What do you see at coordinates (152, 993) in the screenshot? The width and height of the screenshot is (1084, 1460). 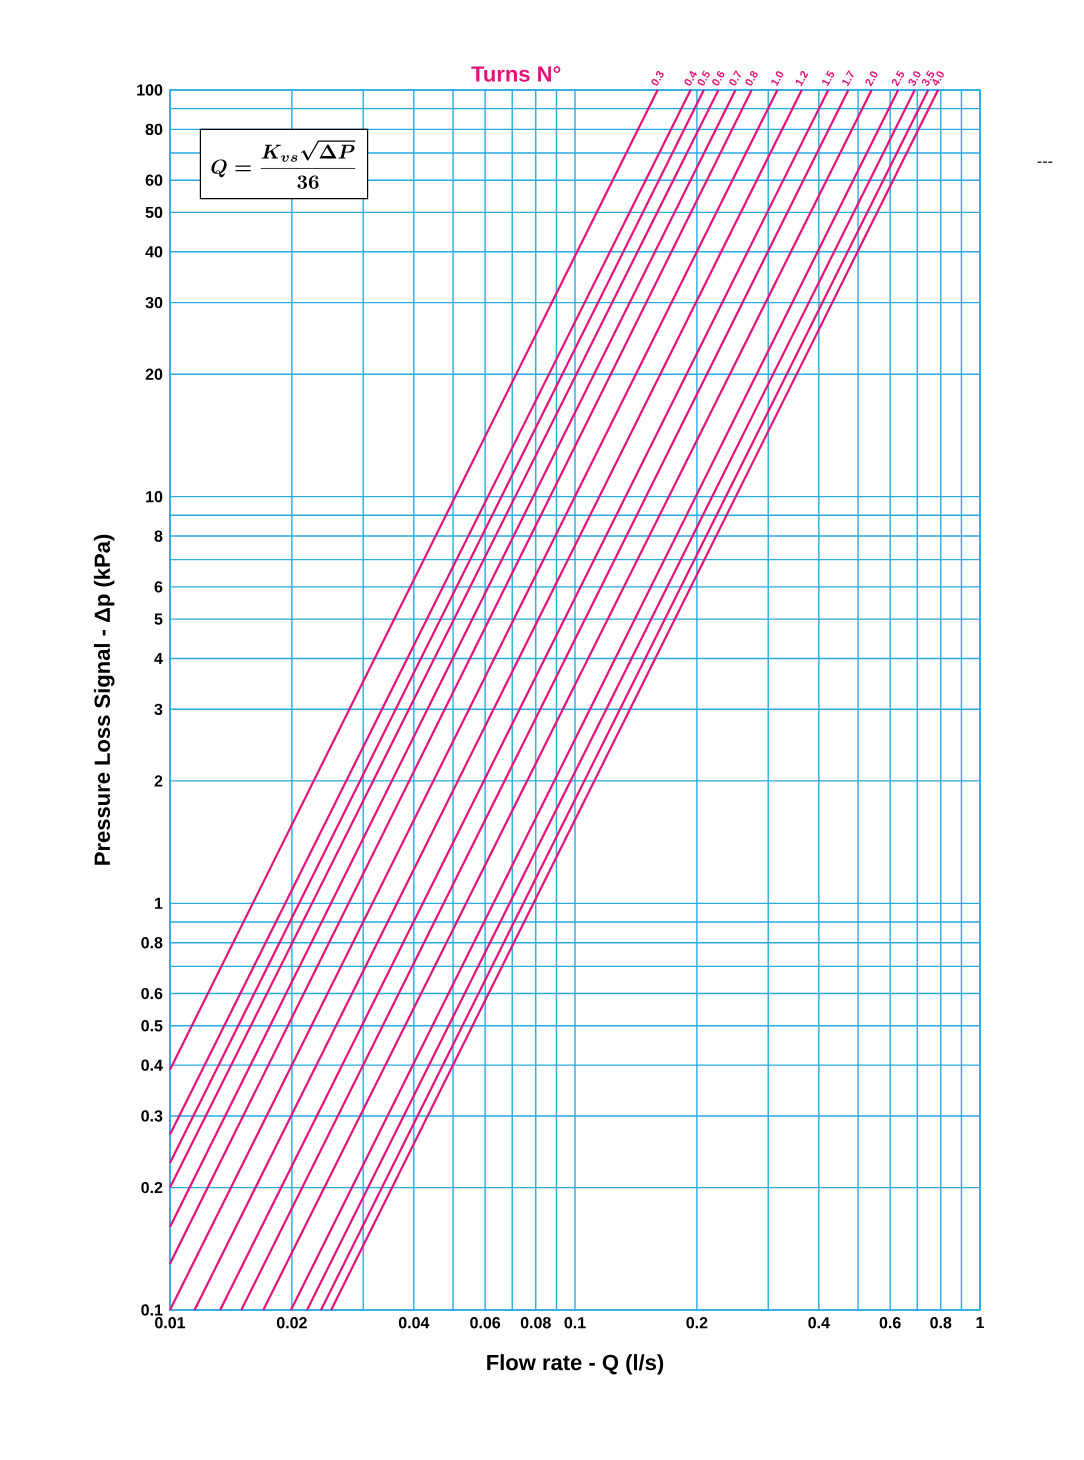 I see `y-tick-label: 0.6` at bounding box center [152, 993].